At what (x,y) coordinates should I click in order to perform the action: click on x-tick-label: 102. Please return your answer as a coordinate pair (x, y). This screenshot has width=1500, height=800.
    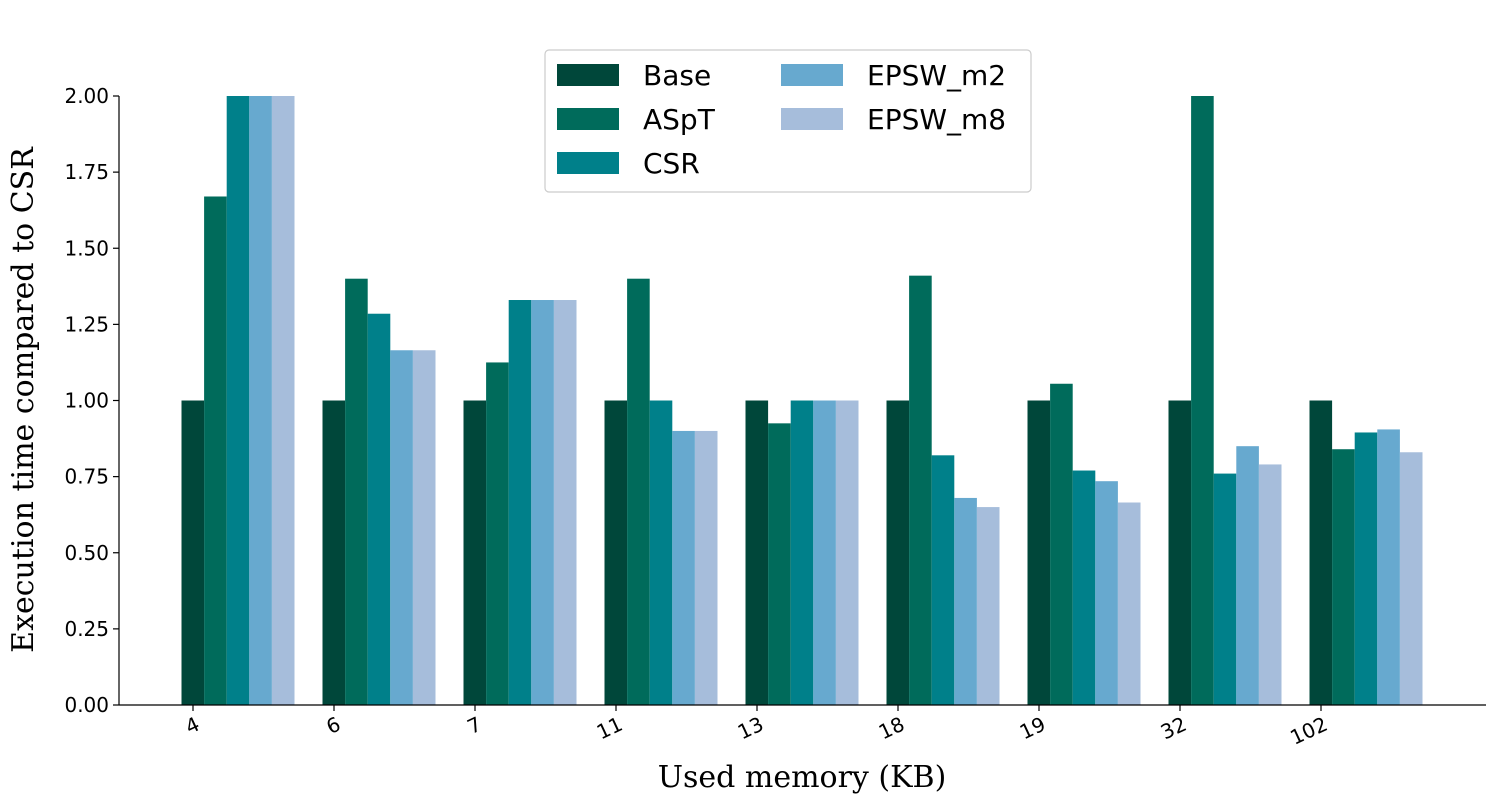
    Looking at the image, I should click on (1308, 731).